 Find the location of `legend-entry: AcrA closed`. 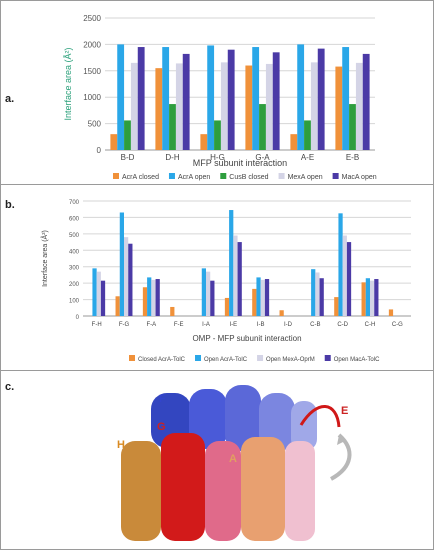

legend-entry: AcrA closed is located at coordinates (140, 177).